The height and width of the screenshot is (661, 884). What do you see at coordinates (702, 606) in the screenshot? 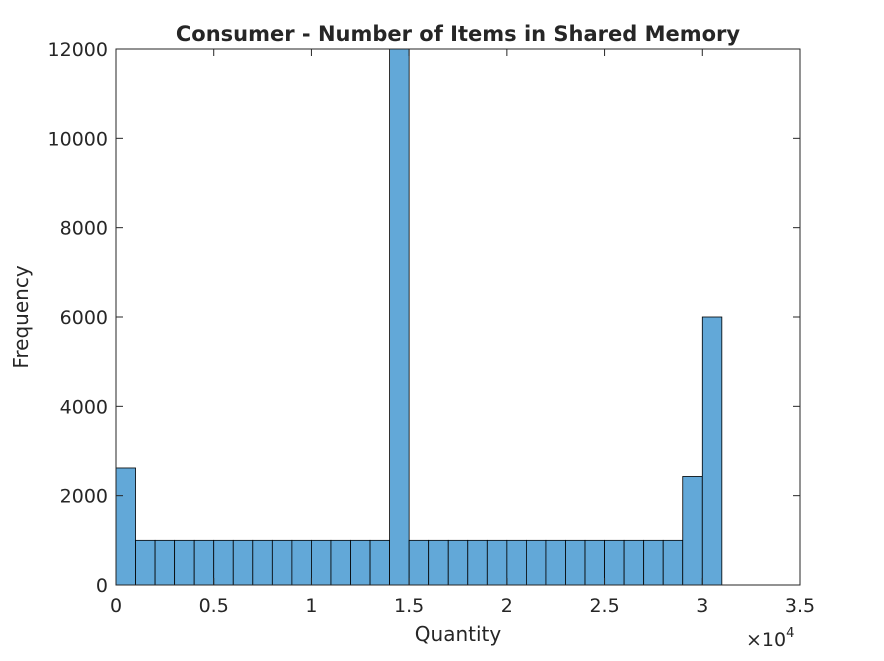
I see `x-tick-label: 3` at bounding box center [702, 606].